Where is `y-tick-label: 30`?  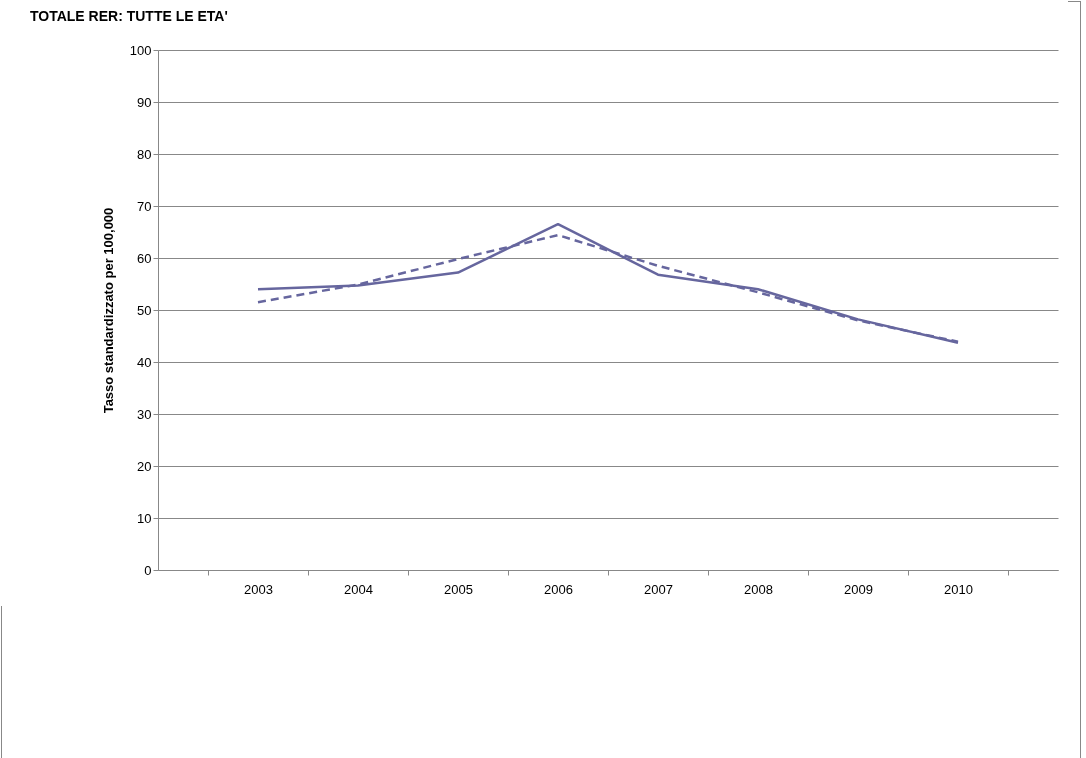
y-tick-label: 30 is located at coordinates (144, 414).